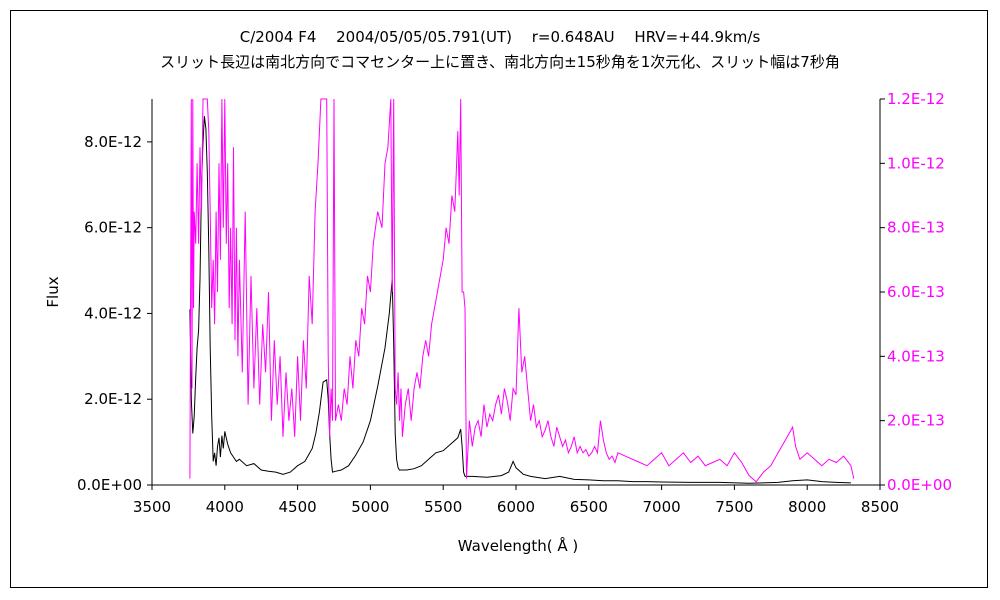 The width and height of the screenshot is (1000, 600). What do you see at coordinates (113, 228) in the screenshot?
I see `y-tick-label: 6.0E-12` at bounding box center [113, 228].